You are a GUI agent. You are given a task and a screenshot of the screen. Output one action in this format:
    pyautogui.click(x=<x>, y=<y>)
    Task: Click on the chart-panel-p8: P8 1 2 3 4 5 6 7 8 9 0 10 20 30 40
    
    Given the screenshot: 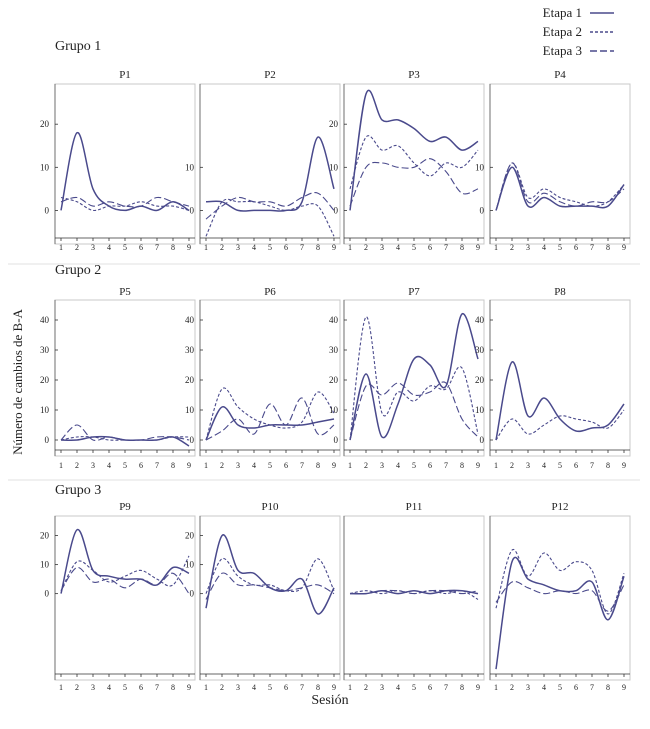 What is the action you would take?
    pyautogui.click(x=553, y=378)
    